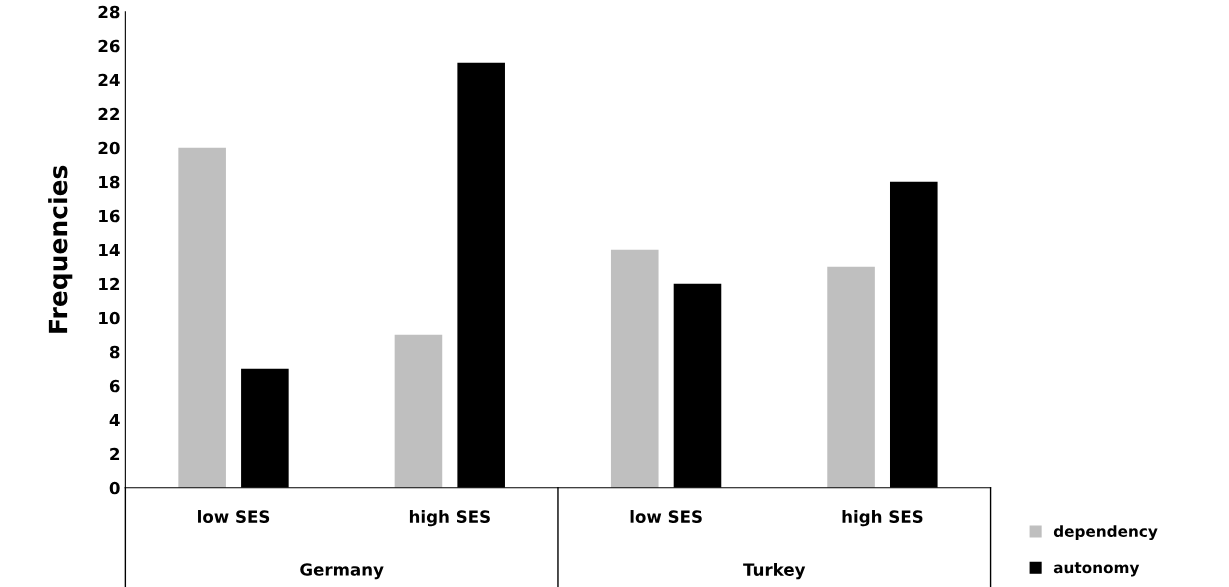 The image size is (1229, 587). Describe the element at coordinates (774, 571) in the screenshot. I see `text: Turkey` at that location.